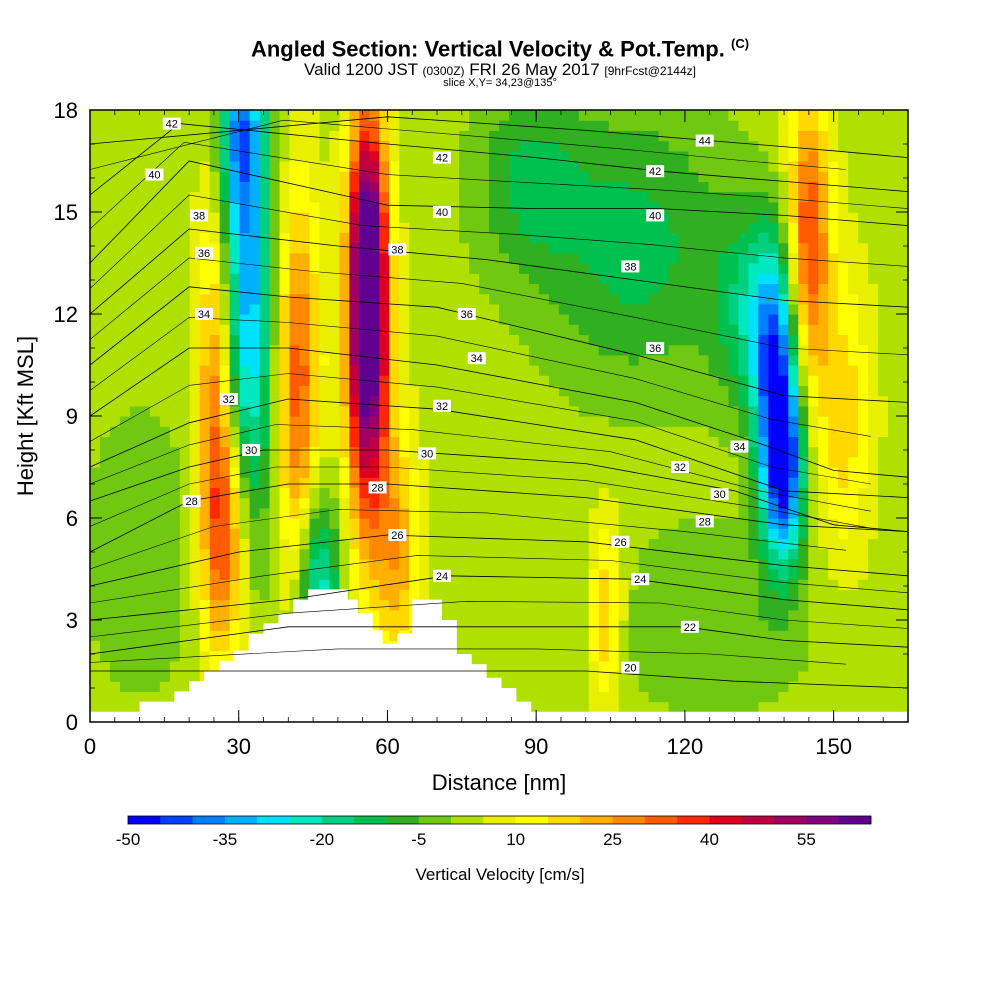  I want to click on y-tick-label: 0, so click(72, 722).